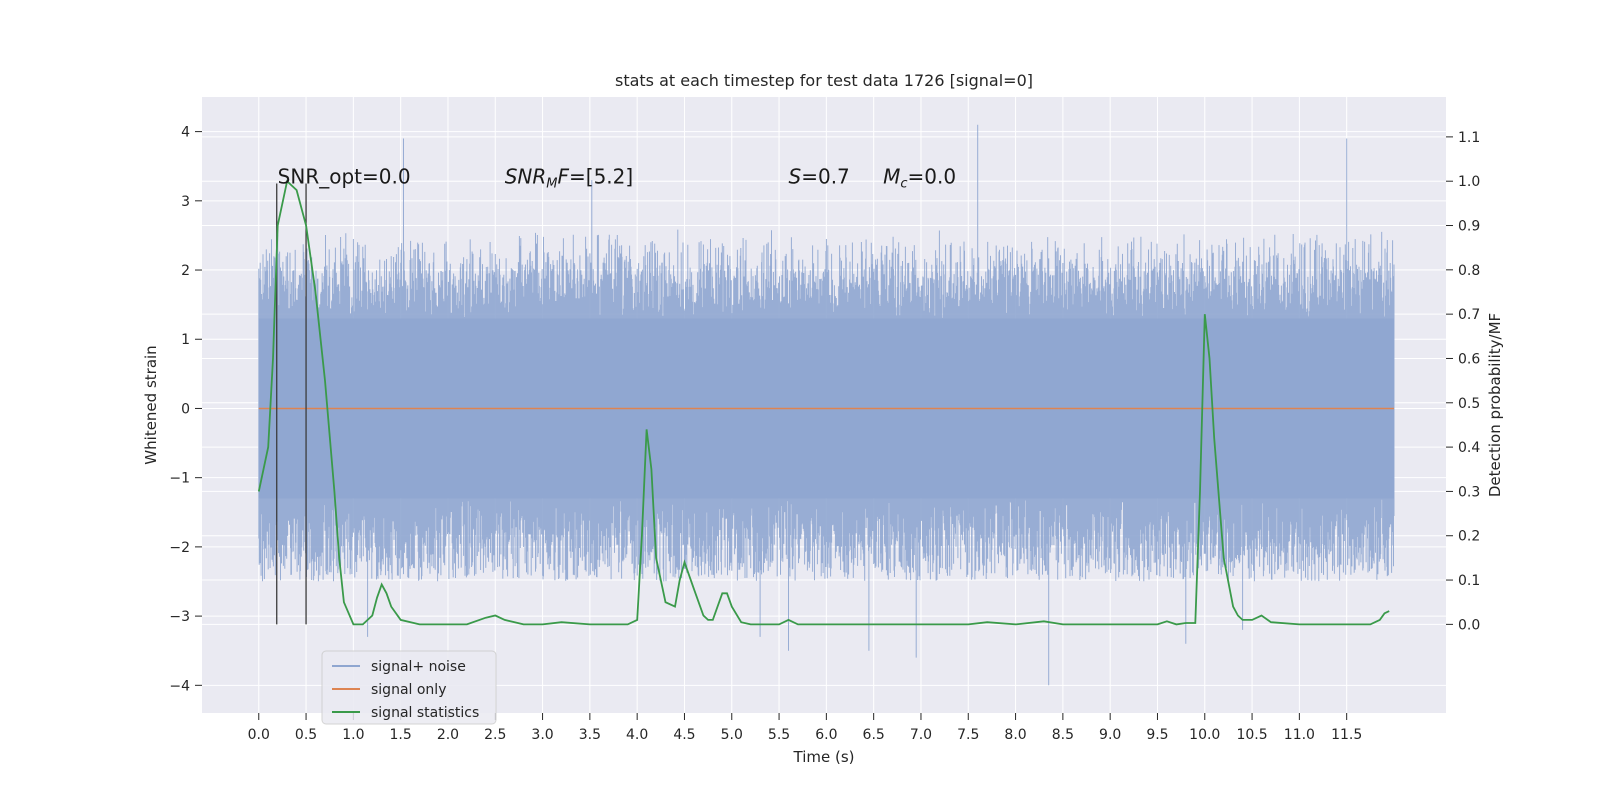 The height and width of the screenshot is (800, 1600). What do you see at coordinates (903, 184) in the screenshot?
I see `annotation-subscript: c` at bounding box center [903, 184].